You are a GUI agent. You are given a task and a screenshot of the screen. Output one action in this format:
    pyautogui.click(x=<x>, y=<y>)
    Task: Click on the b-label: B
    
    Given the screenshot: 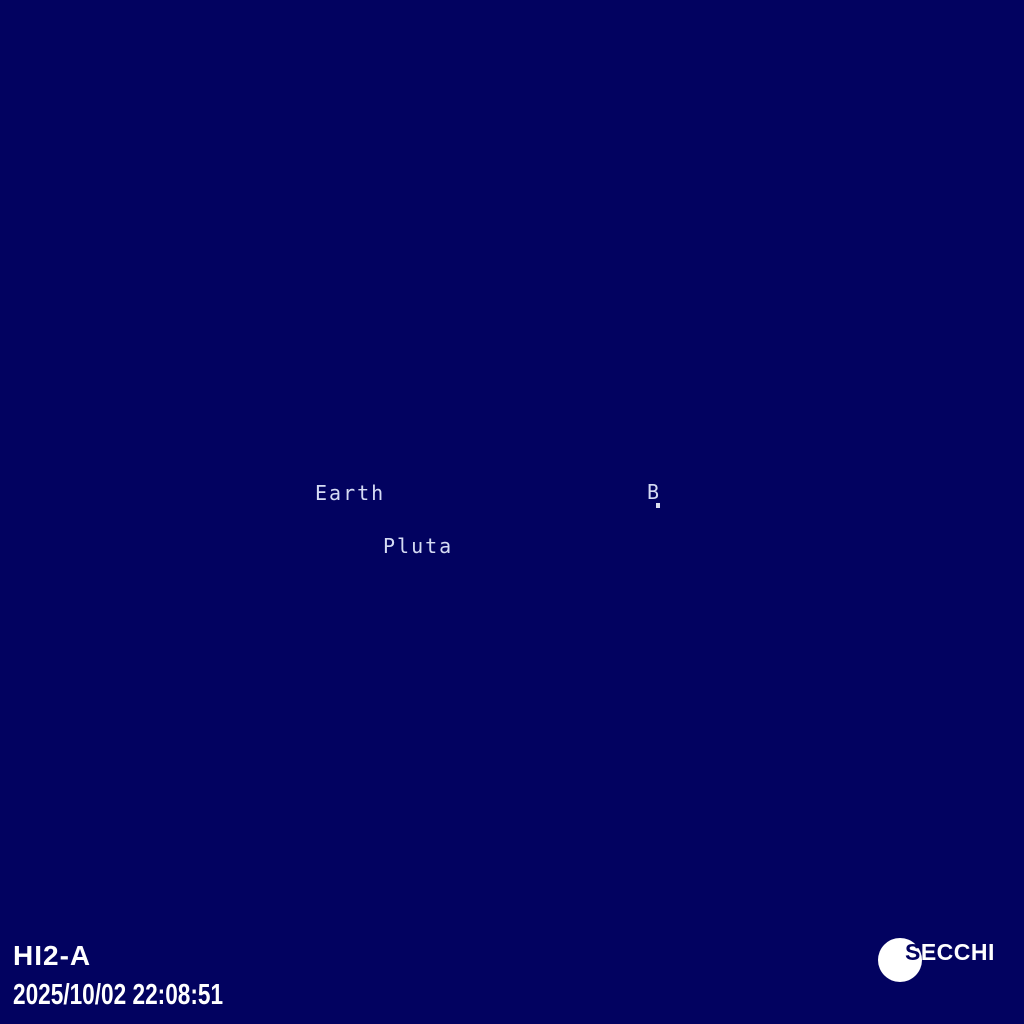 What is the action you would take?
    pyautogui.click(x=654, y=492)
    